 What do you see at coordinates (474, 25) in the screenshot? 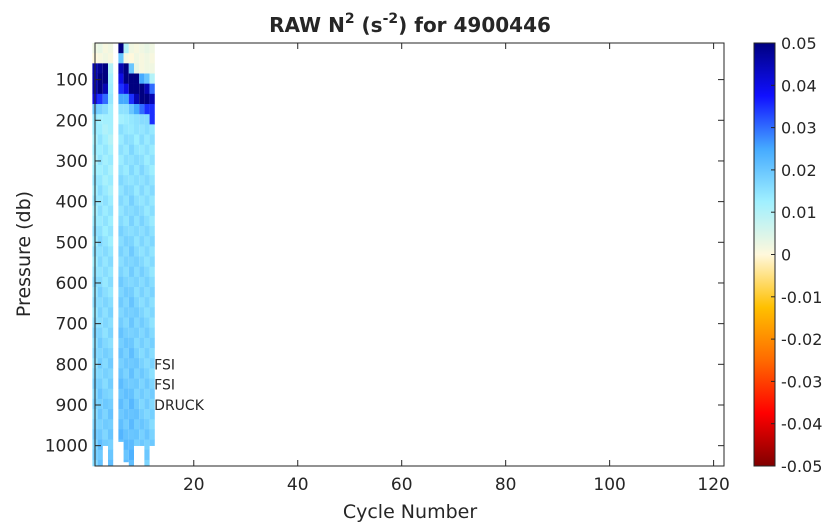
I see `title-suffix: ) for 4900446` at bounding box center [474, 25].